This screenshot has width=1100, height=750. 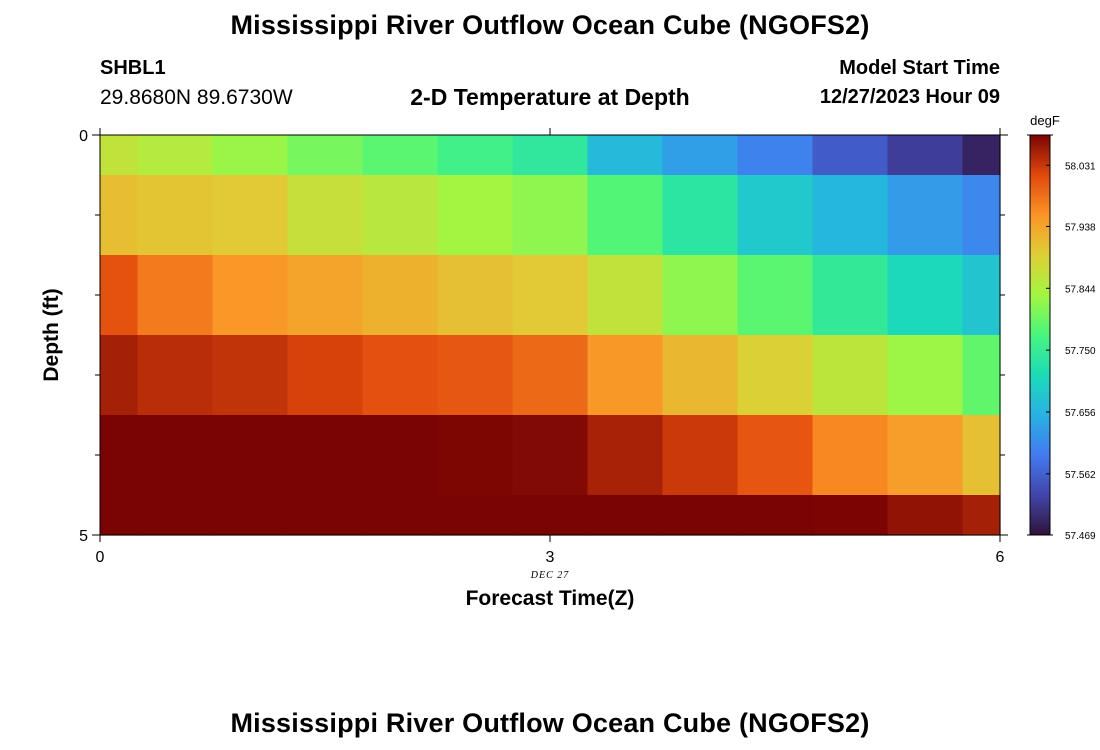 I want to click on station-coordinates: 29.8680N 89.6730W, so click(x=196, y=97).